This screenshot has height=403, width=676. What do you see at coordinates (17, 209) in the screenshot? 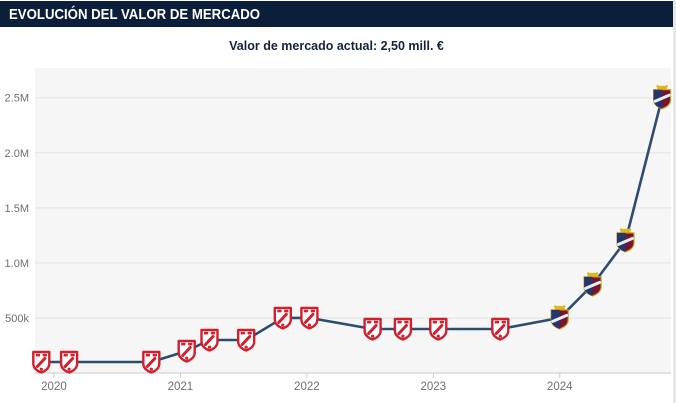
I see `y-axis-tick-label: 1.5M` at bounding box center [17, 209].